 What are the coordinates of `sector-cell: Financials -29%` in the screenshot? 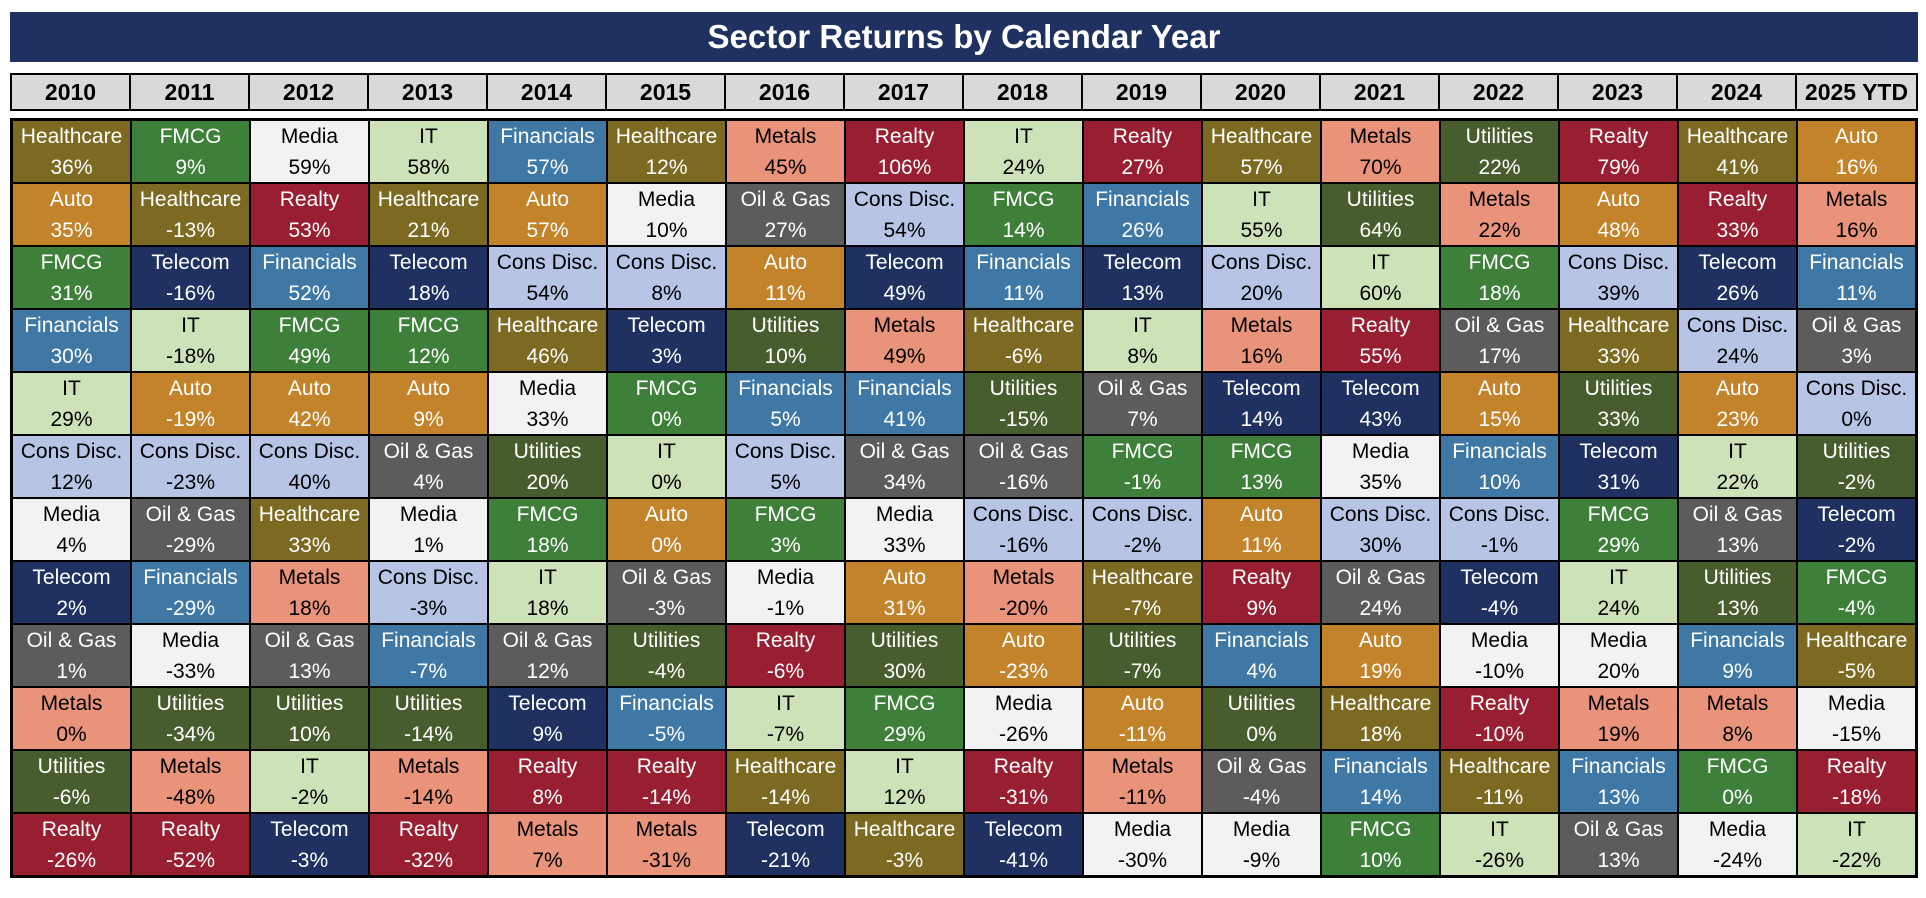 It's located at (190, 592).